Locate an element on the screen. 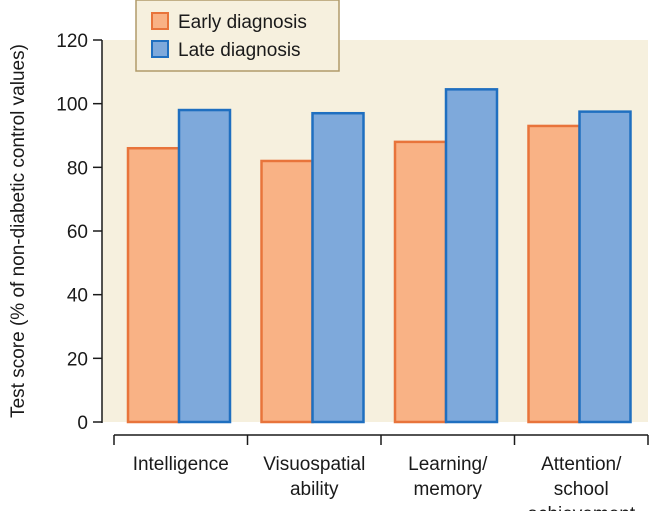  legend-label: Early diagnosis is located at coordinates (242, 22).